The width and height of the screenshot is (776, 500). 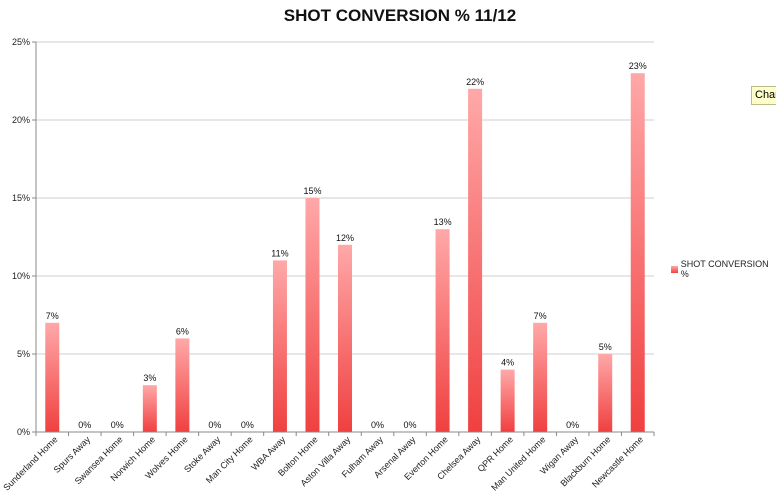 I want to click on chart-title: SHOT CONVERSION % 11/12, so click(x=400, y=15).